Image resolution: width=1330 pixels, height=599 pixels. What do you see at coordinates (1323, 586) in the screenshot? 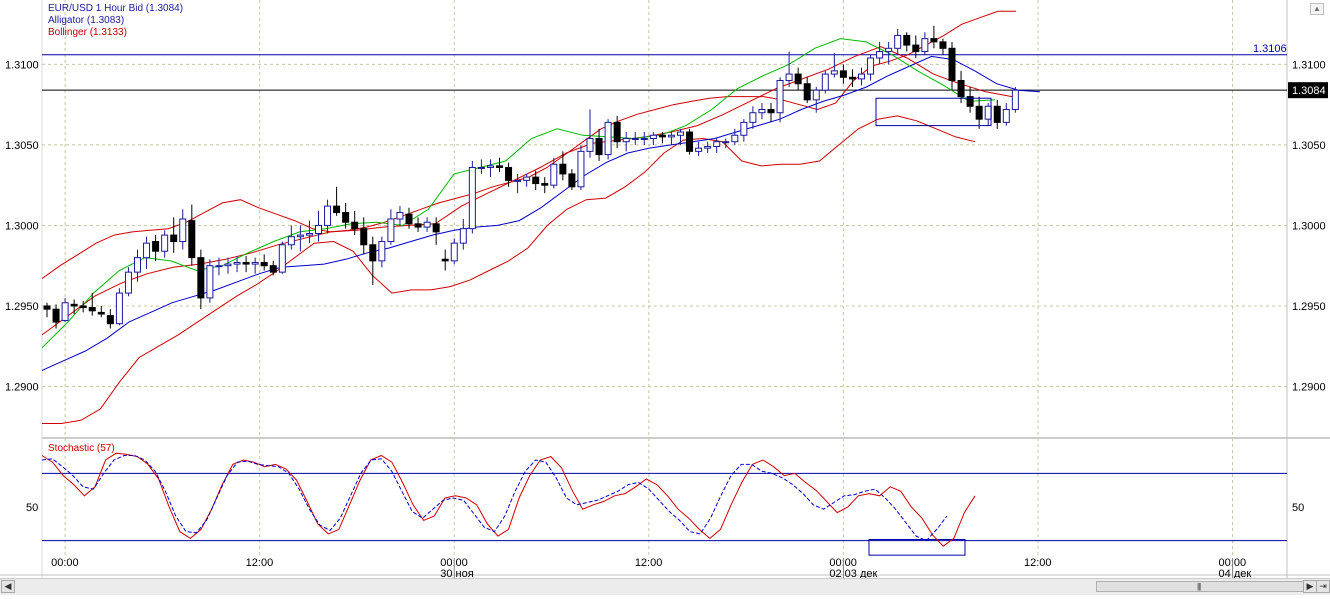
I see `scroll-end-icon: ⇥` at bounding box center [1323, 586].